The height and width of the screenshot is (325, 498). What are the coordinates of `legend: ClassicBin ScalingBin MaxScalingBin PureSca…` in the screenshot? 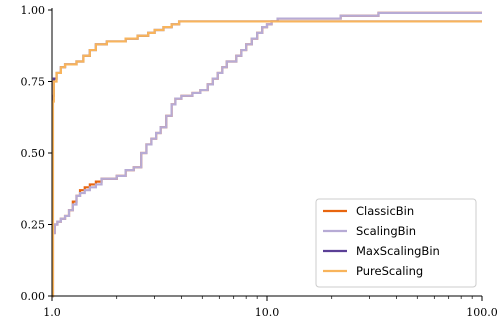 It's located at (396, 243).